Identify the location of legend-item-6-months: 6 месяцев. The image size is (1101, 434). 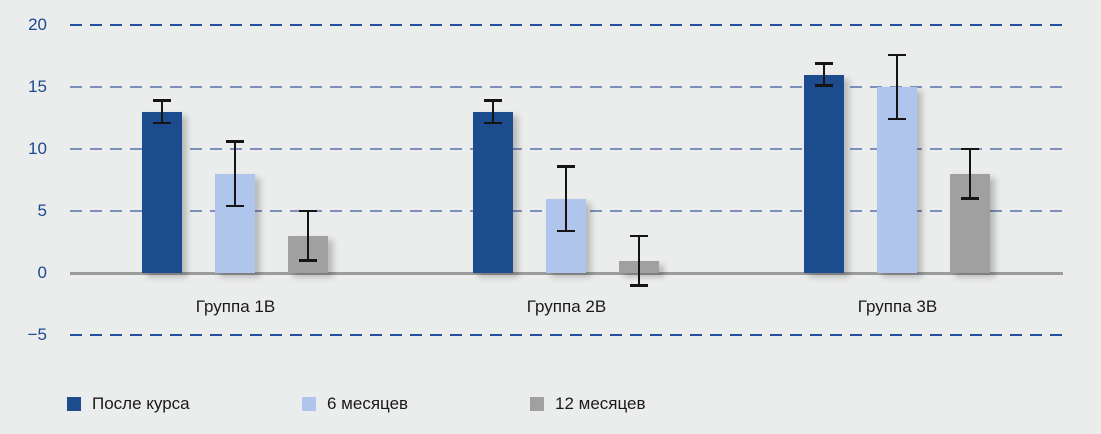
(355, 404).